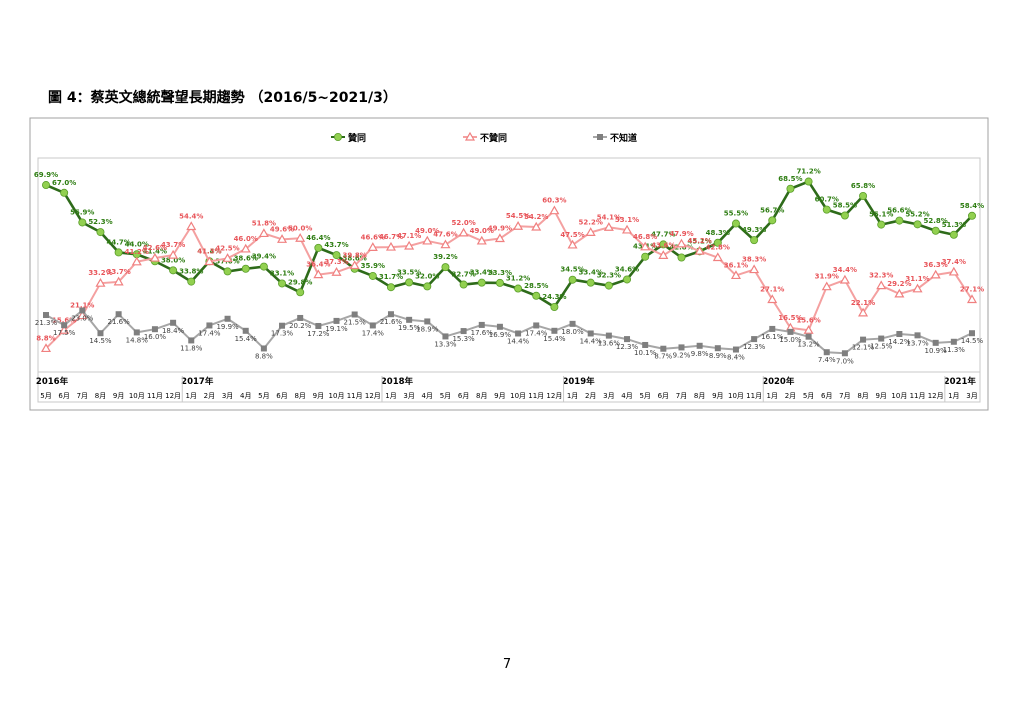 This screenshot has height=719, width=1024. Describe the element at coordinates (191, 272) in the screenshot. I see `data-label: 33.8%` at that location.